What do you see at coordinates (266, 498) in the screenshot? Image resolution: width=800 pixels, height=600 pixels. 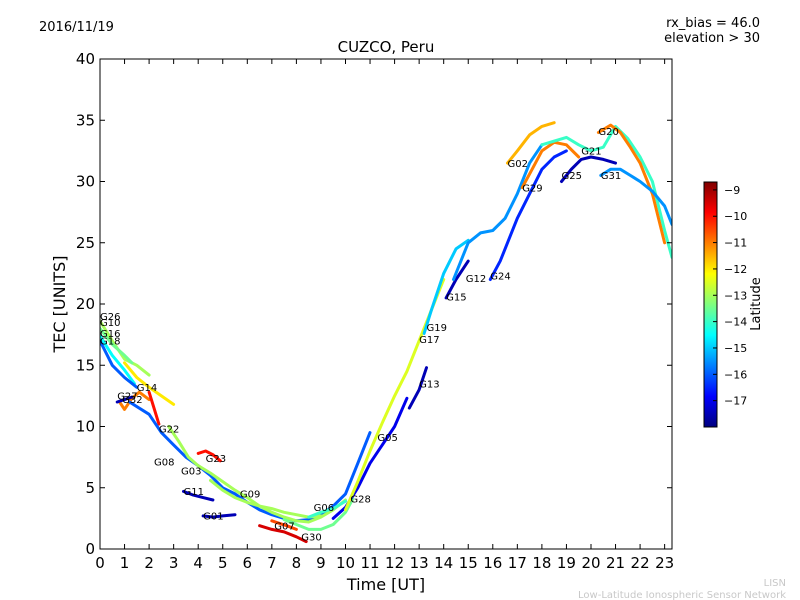 I see `series-line-g09` at bounding box center [266, 498].